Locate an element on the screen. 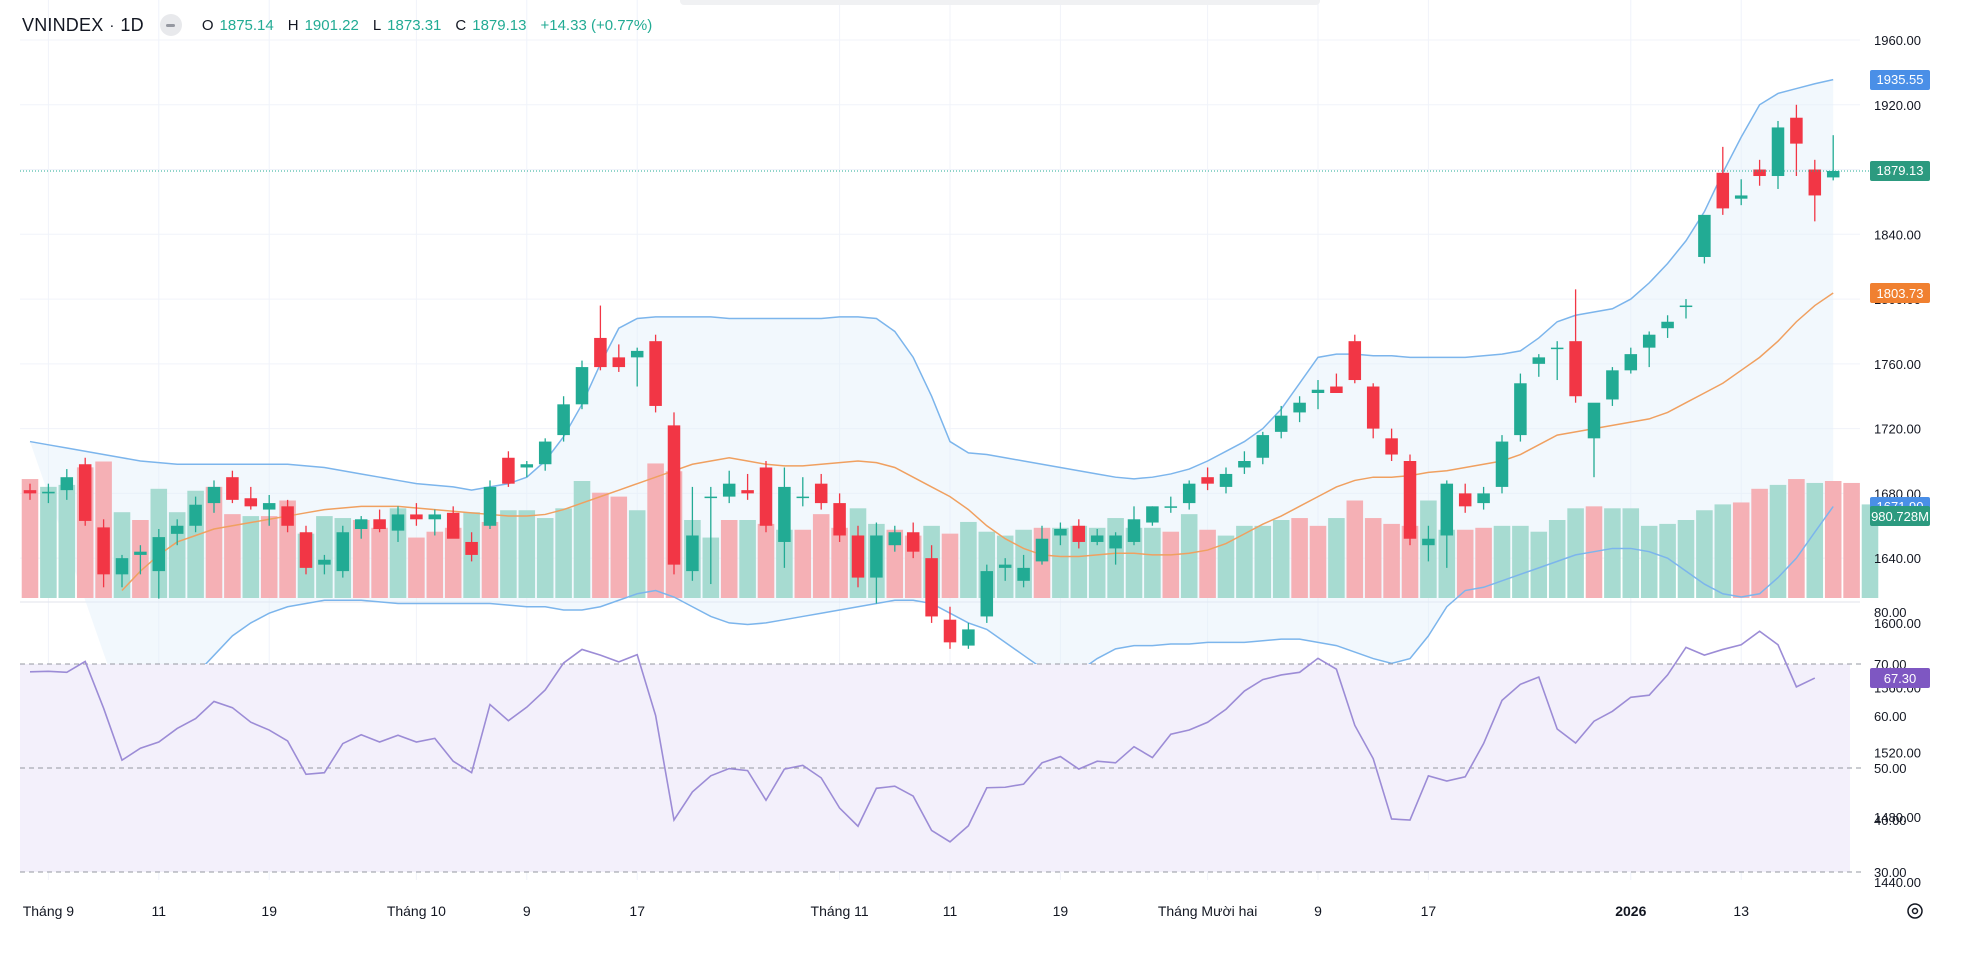 The width and height of the screenshot is (1966, 956). hide-series-icon is located at coordinates (170, 25).